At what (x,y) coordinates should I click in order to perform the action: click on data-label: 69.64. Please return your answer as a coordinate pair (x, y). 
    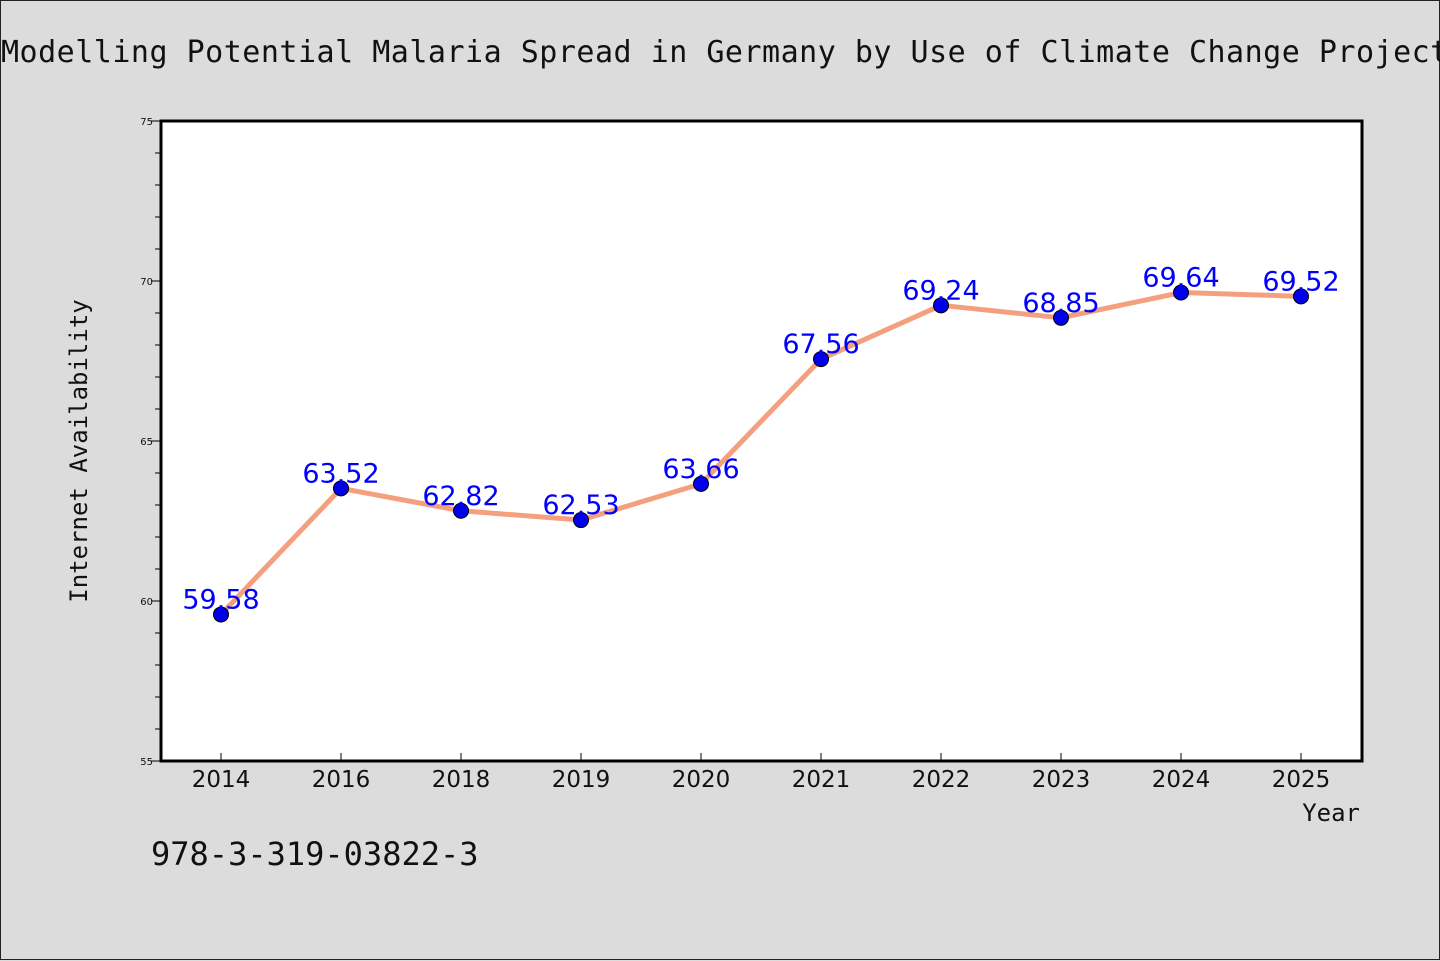
    Looking at the image, I should click on (1180, 278).